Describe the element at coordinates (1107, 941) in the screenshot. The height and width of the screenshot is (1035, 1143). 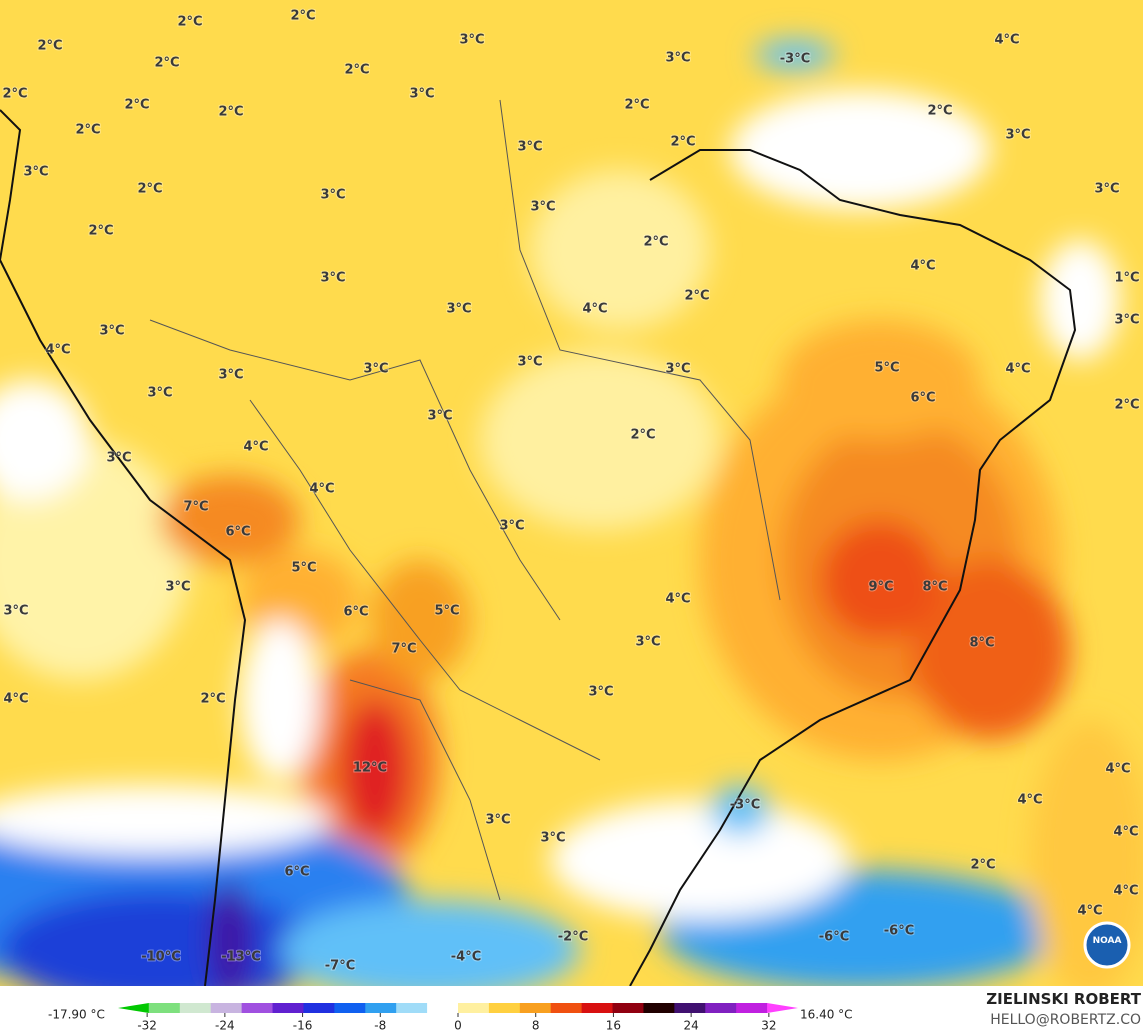
I see `logo-text: NOAA` at that location.